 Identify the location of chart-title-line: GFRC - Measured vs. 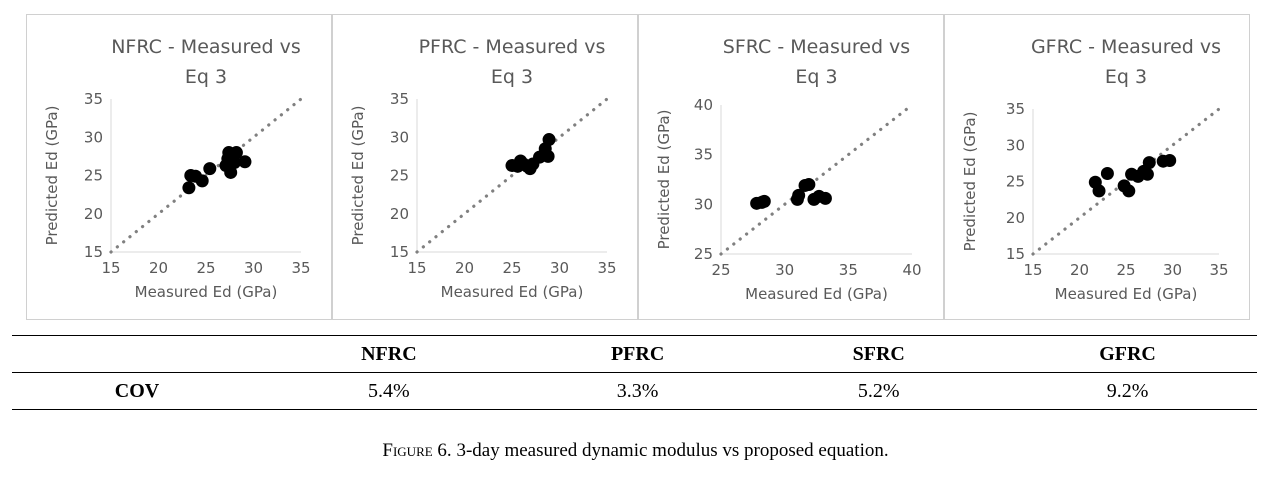
(1126, 47).